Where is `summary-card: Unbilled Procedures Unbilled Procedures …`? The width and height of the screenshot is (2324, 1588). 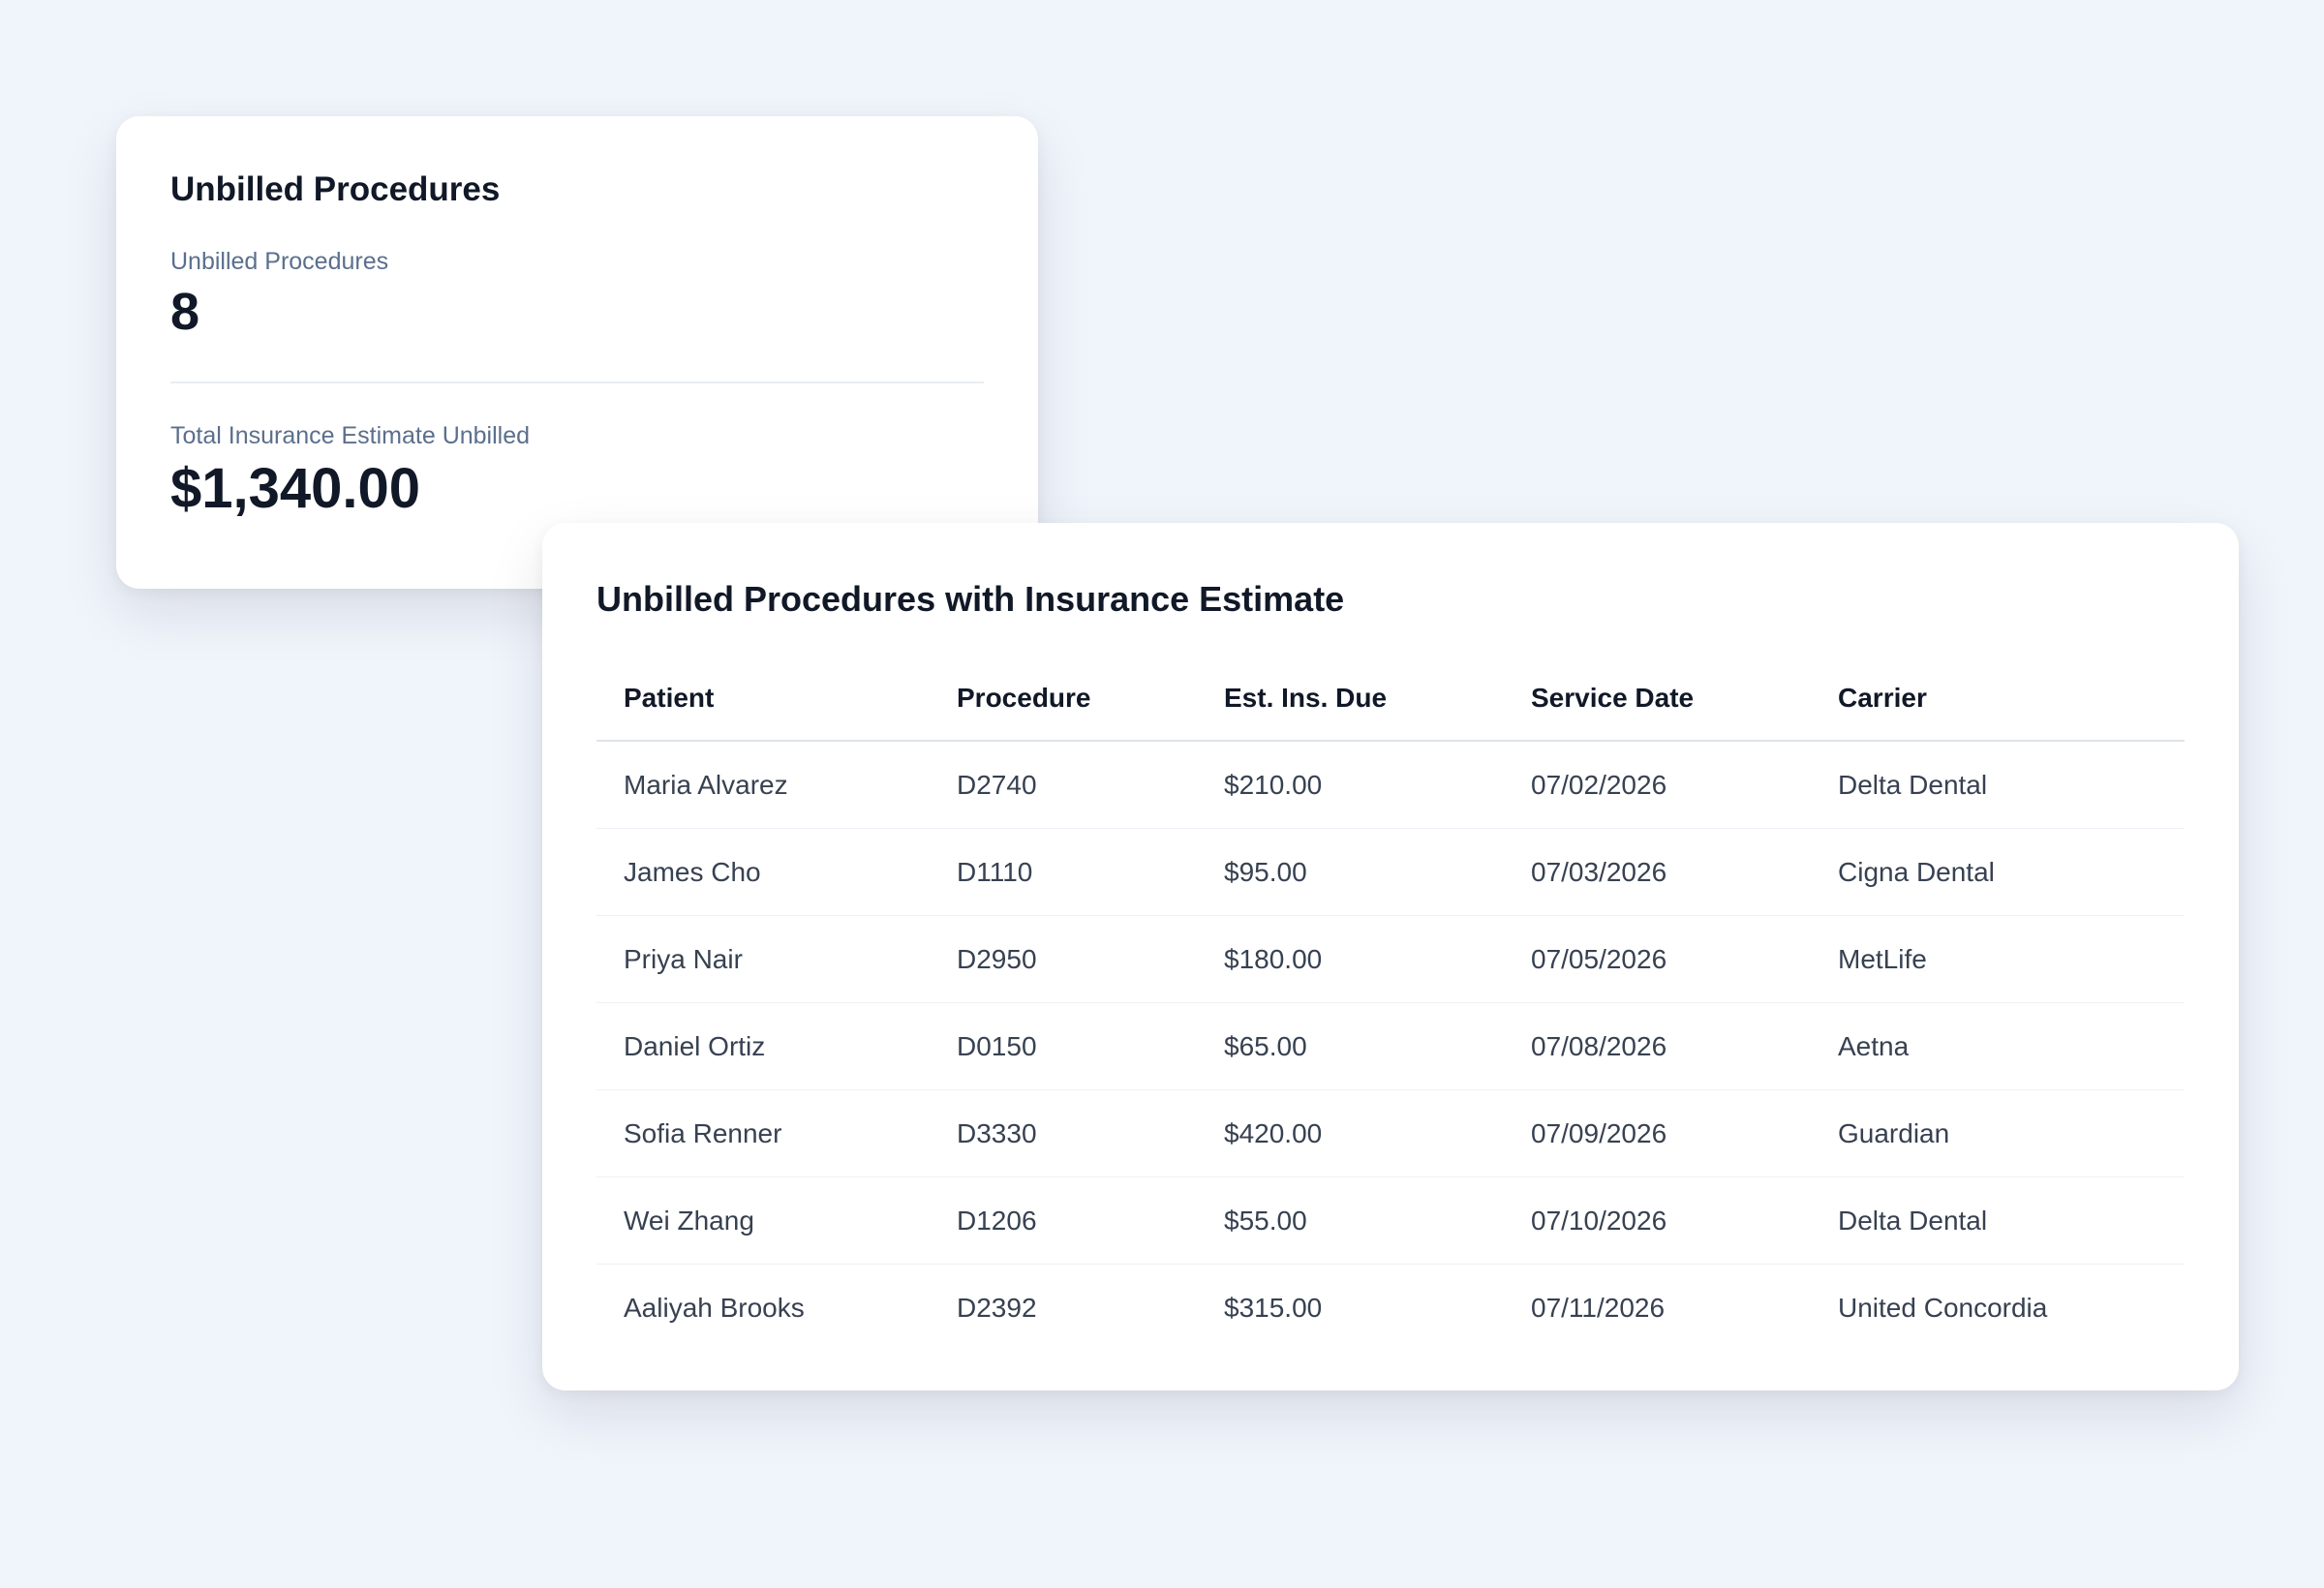
summary-card: Unbilled Procedures Unbilled Procedures … is located at coordinates (577, 352).